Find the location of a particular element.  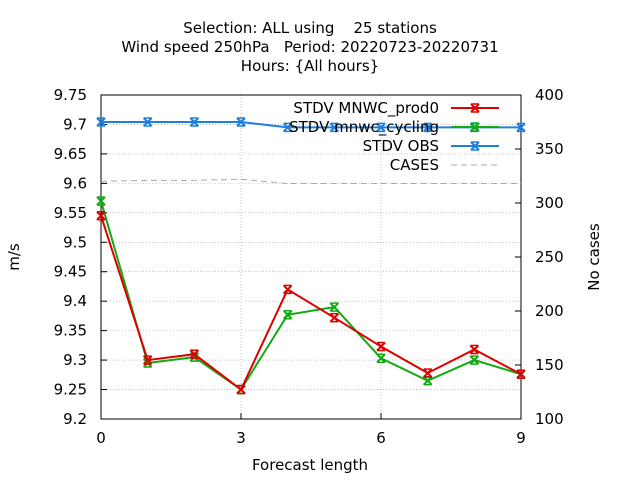

y2-tick-label: 300 is located at coordinates (549, 203).